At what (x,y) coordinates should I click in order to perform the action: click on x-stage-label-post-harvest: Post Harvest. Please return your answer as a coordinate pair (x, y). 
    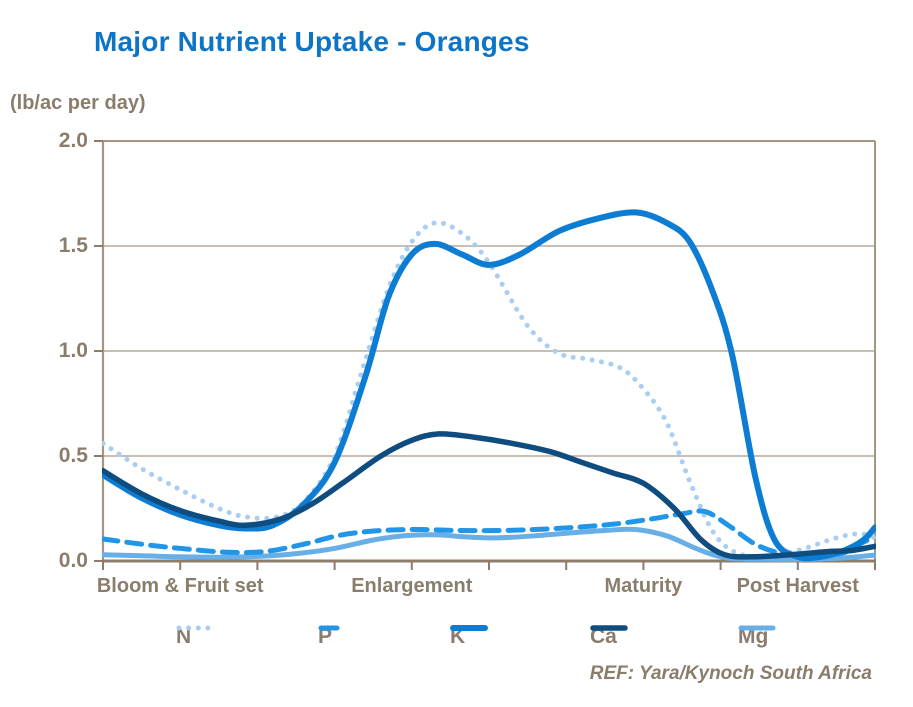
    Looking at the image, I should click on (797, 586).